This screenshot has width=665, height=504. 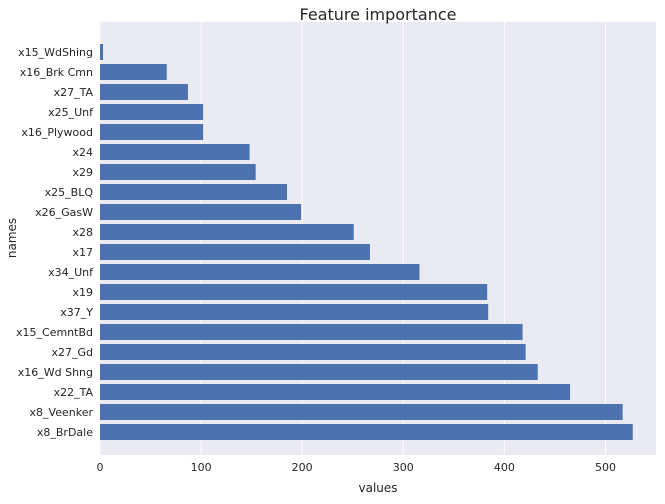 I want to click on y-tick-label: x8_BrDale, so click(x=65, y=432).